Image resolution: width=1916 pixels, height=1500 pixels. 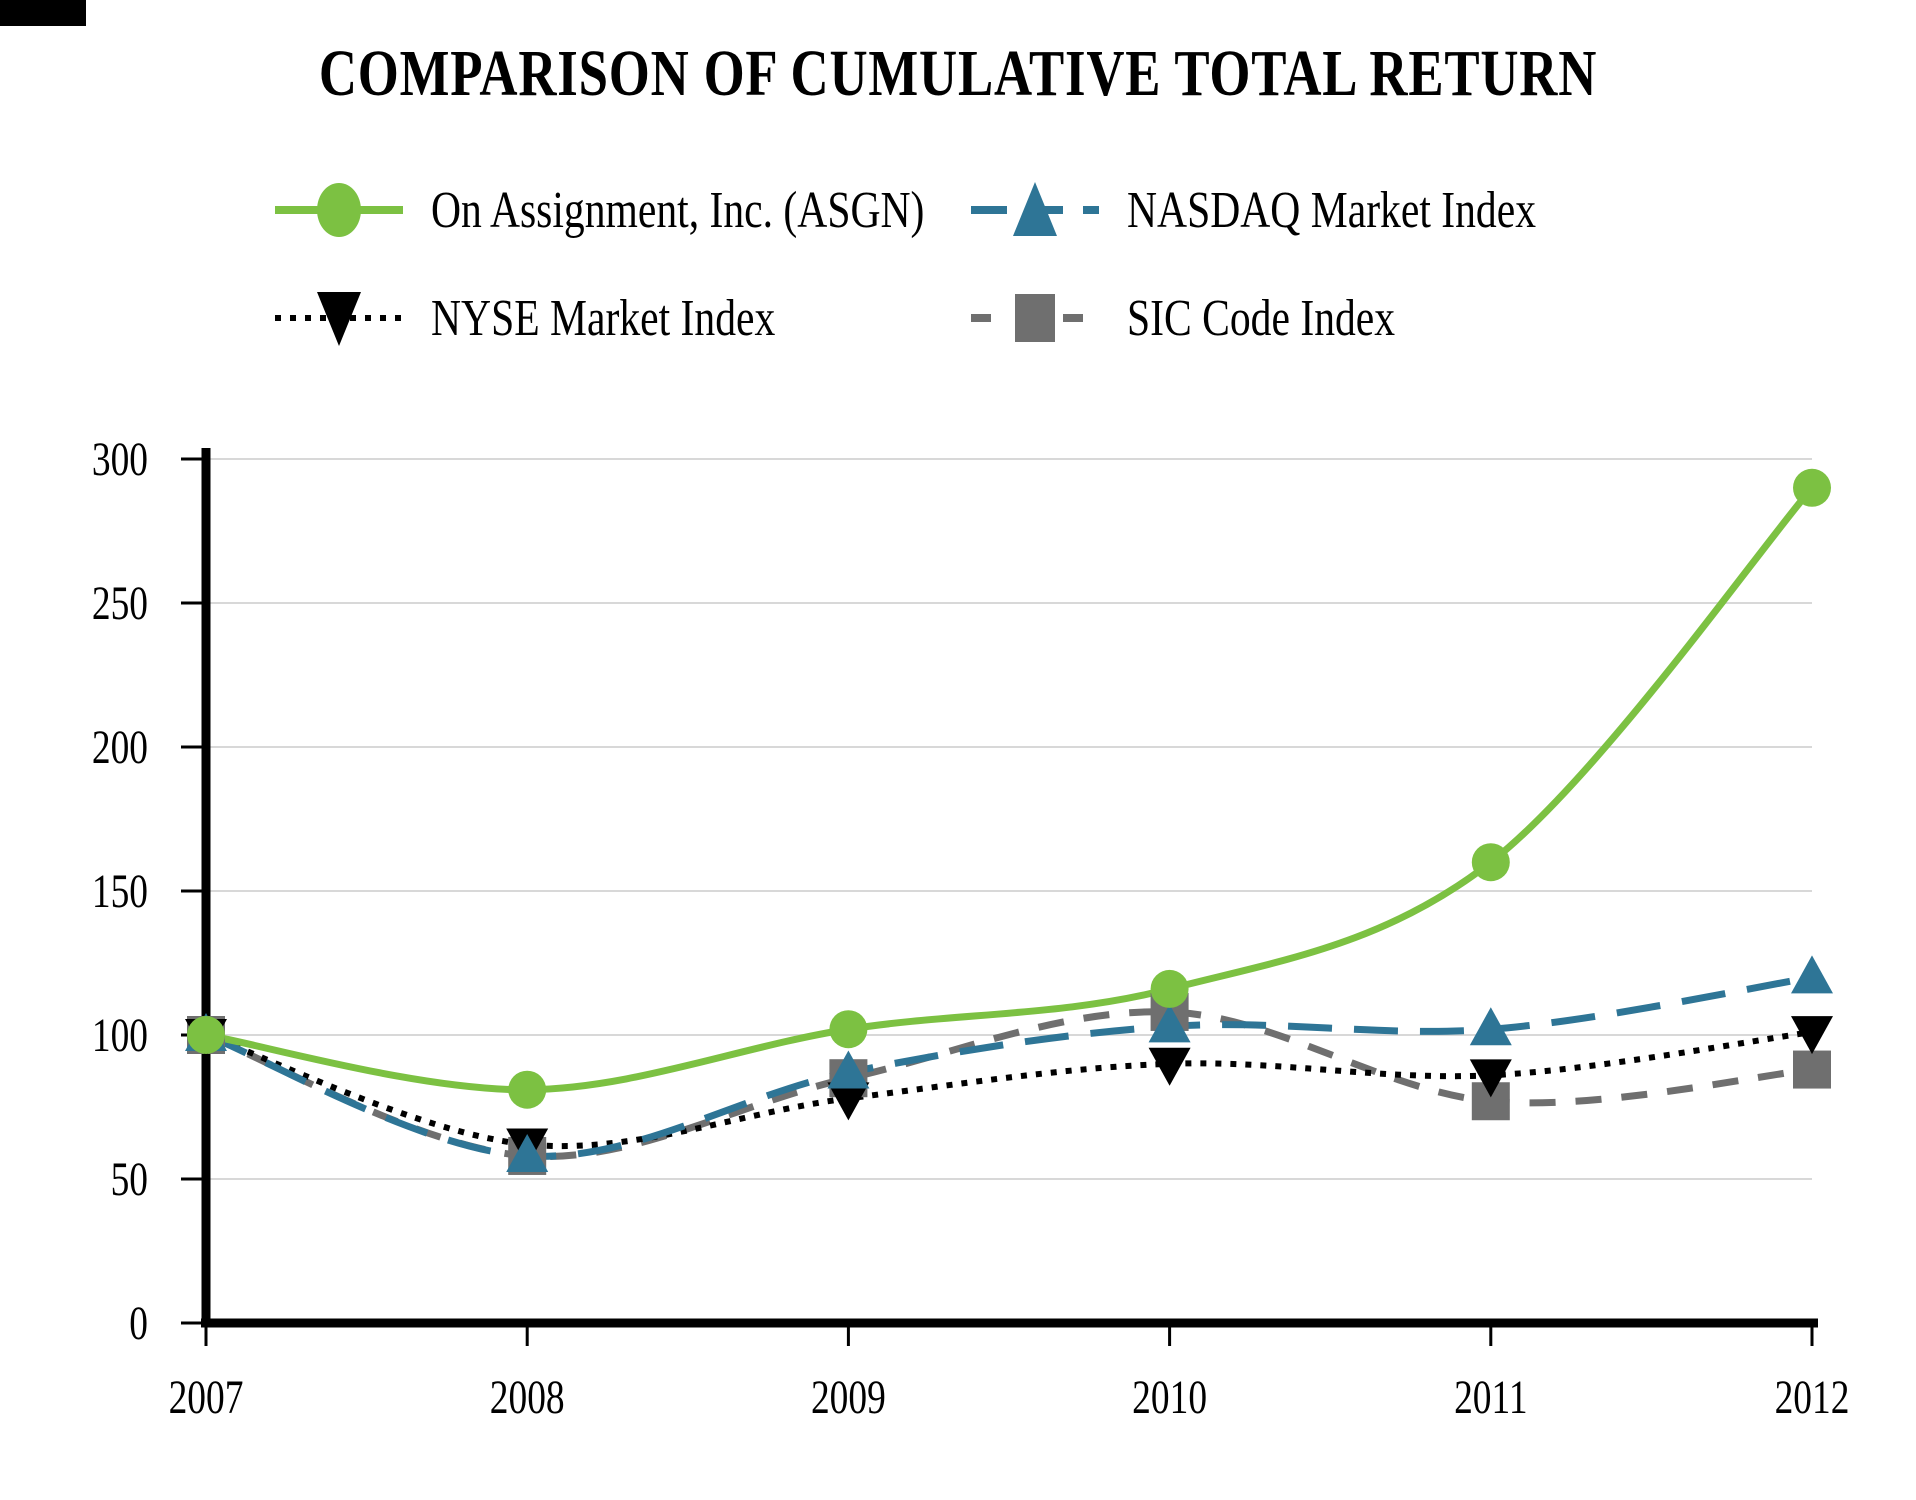 I want to click on legend-glyph-square-icon, so click(x=1035, y=318).